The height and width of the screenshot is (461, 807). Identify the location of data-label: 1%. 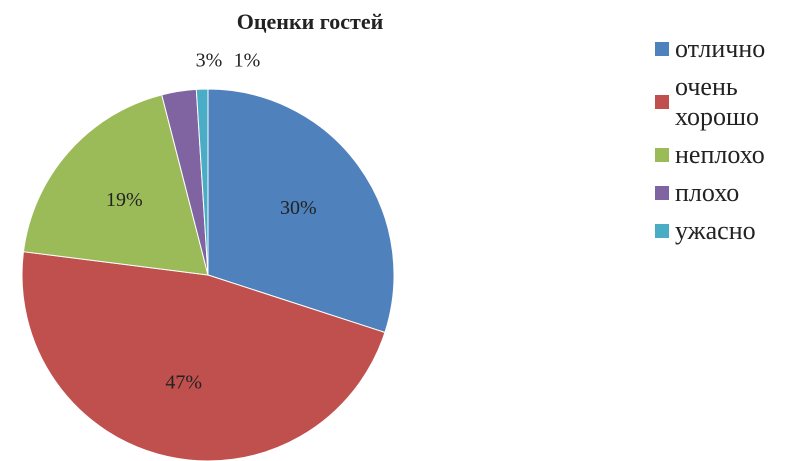
(247, 61).